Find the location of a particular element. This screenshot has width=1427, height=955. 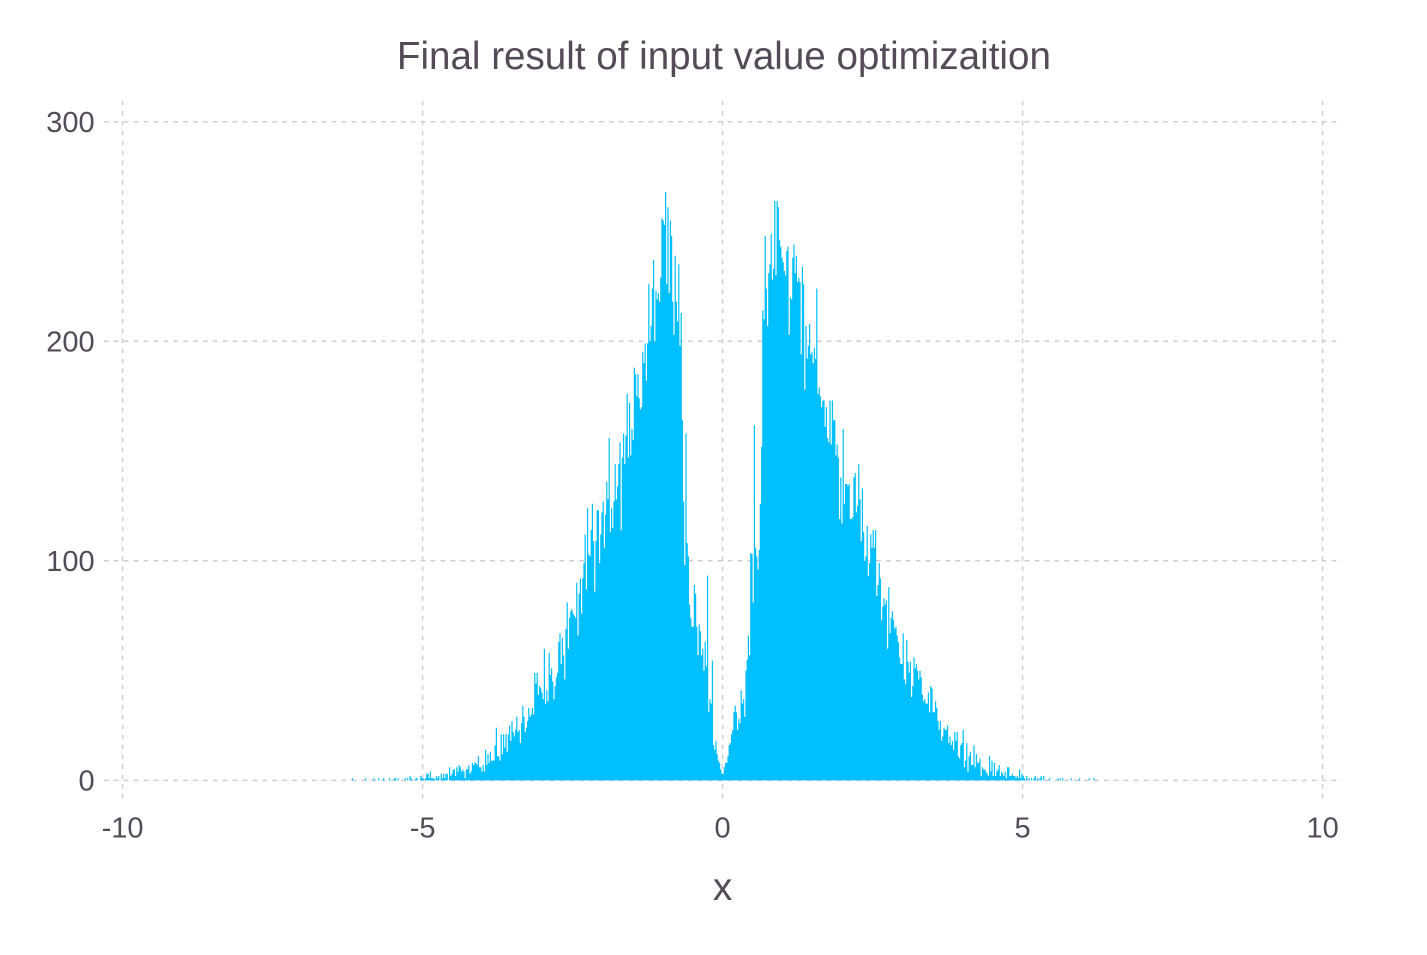

svg-text: 100 is located at coordinates (70, 562).